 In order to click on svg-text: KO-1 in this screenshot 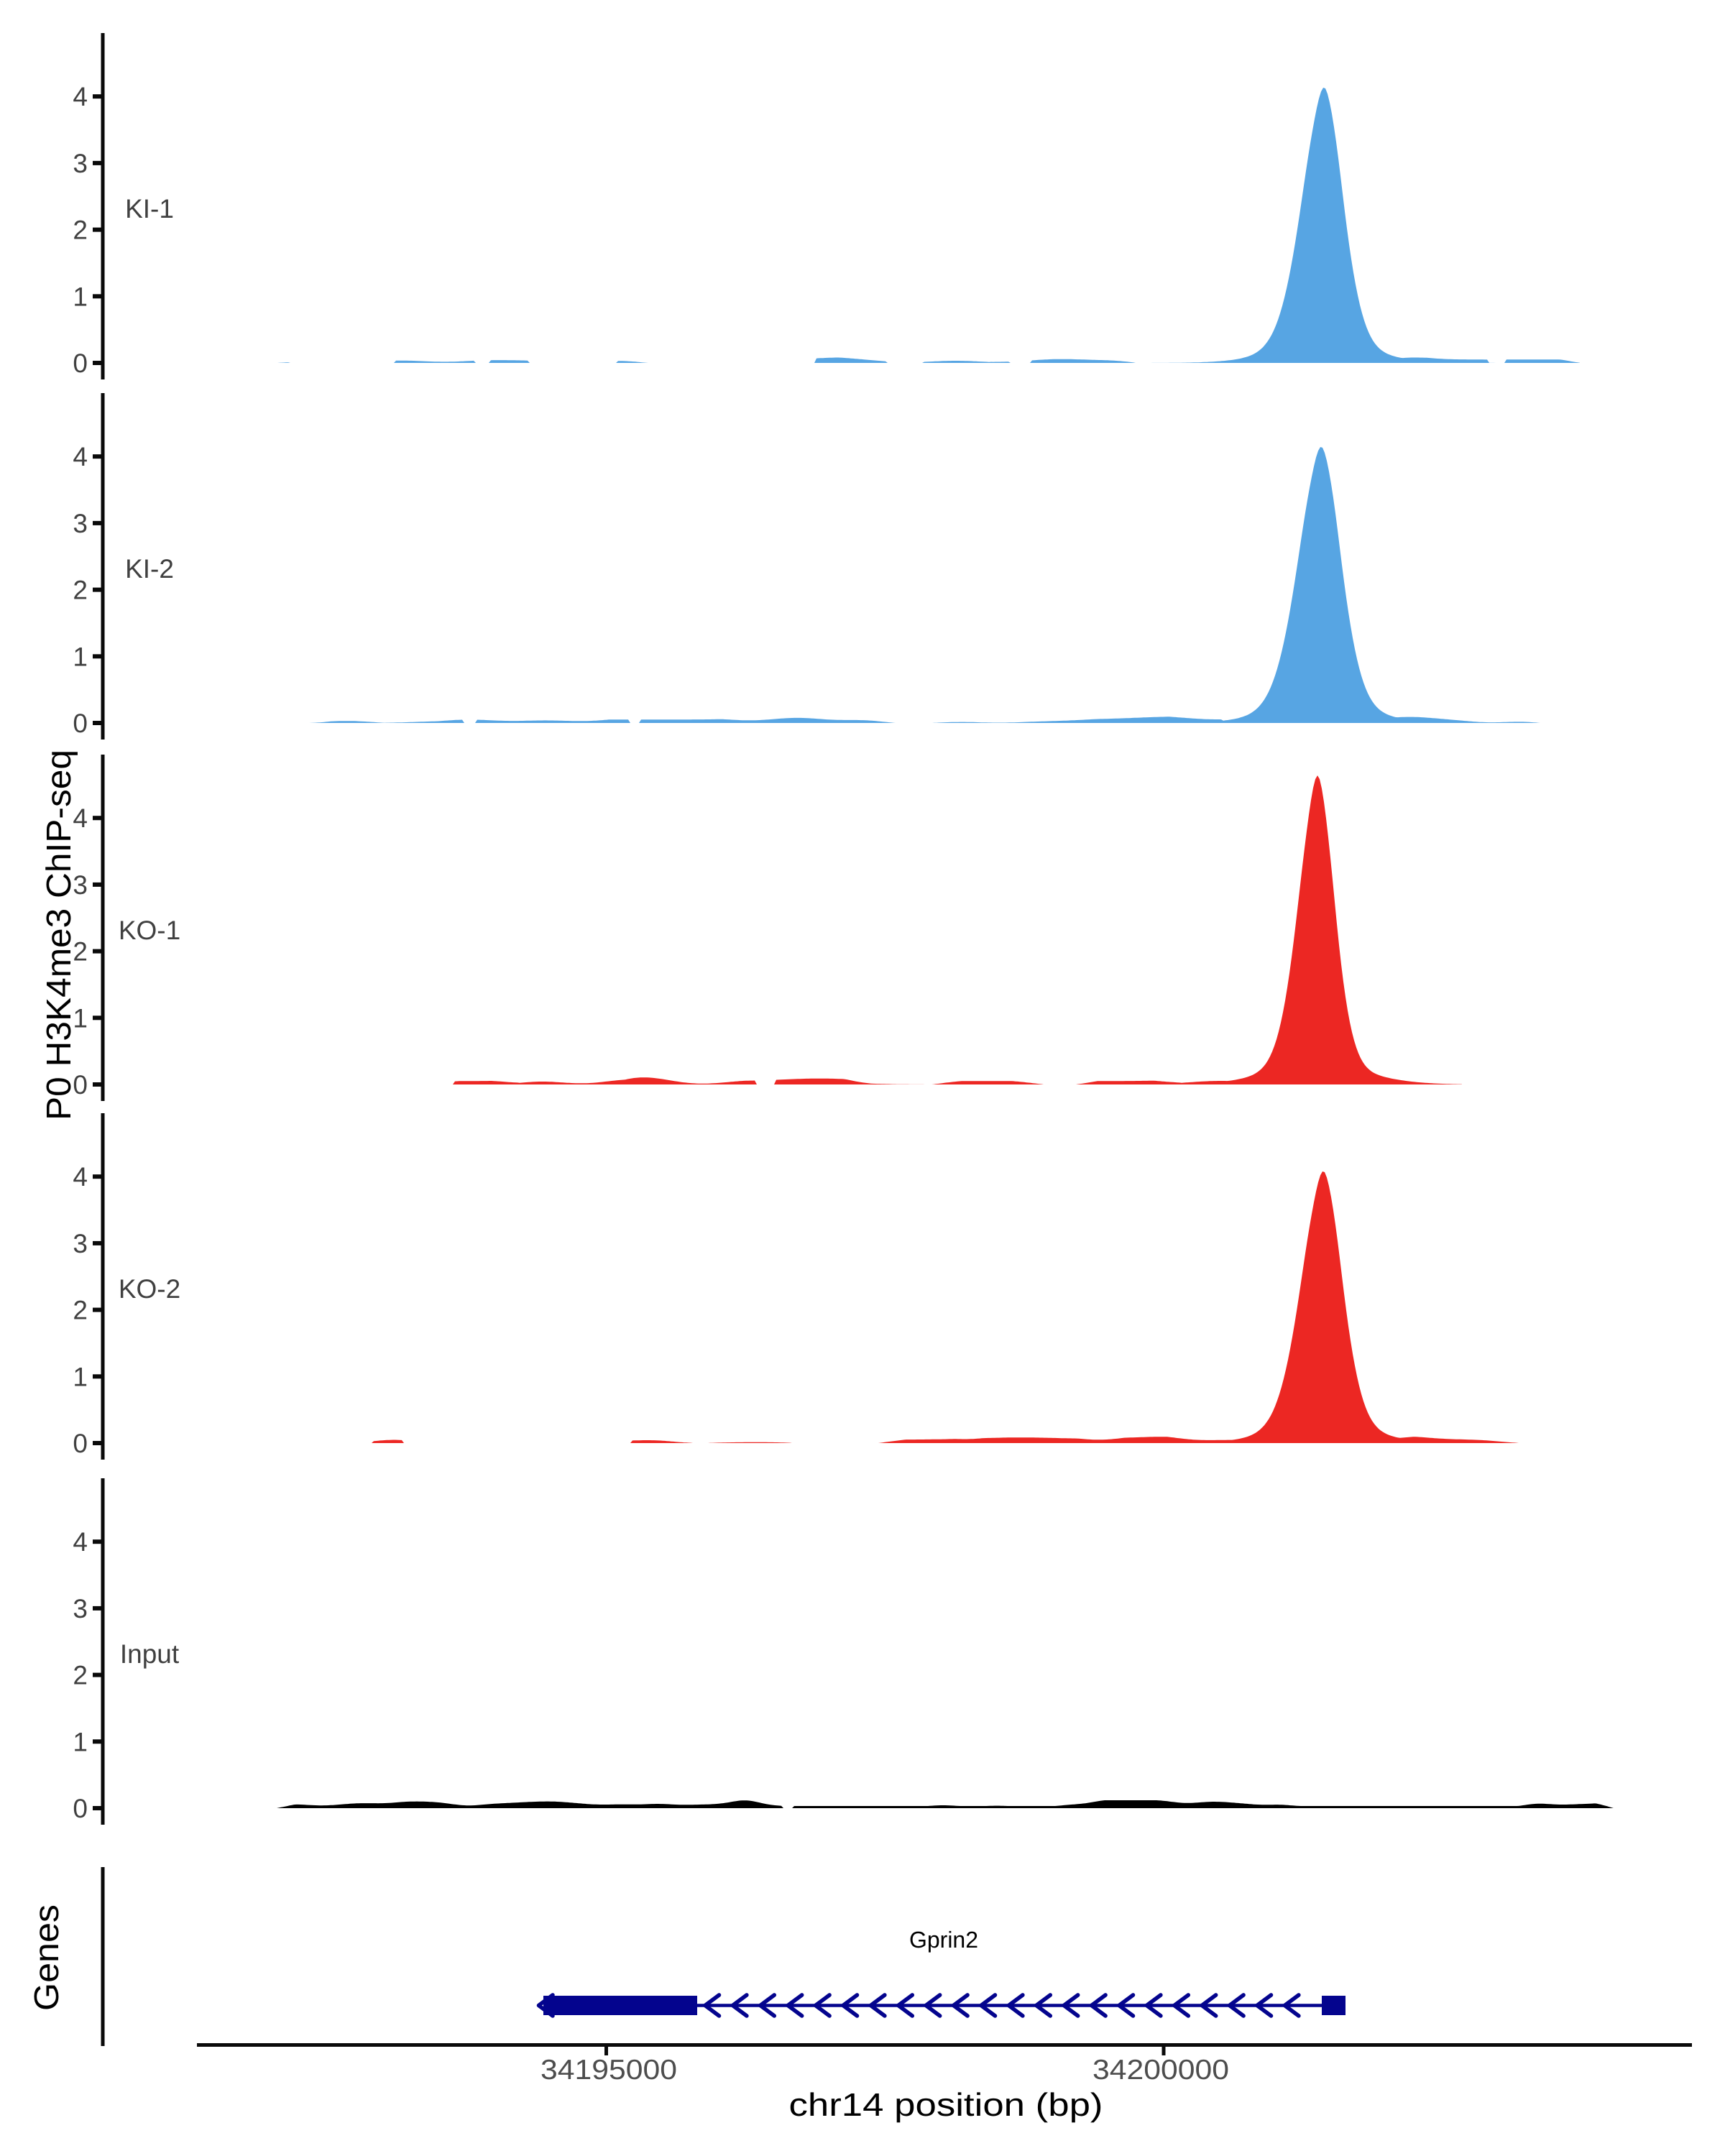, I will do `click(149, 931)`.